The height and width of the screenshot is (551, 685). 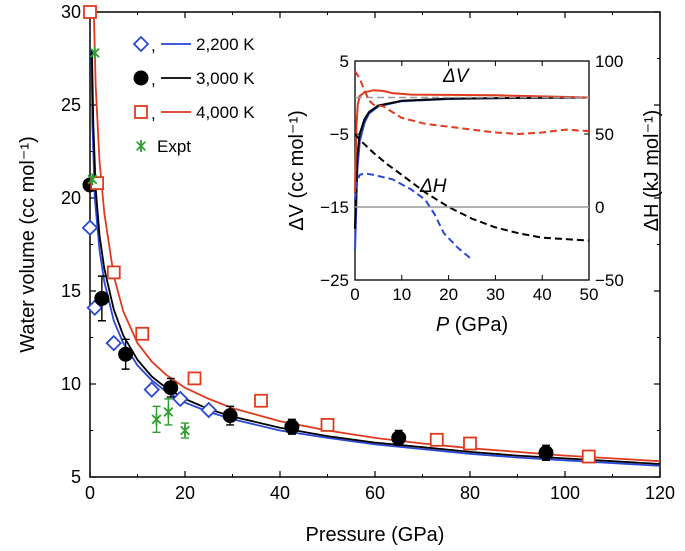 I want to click on inset-left-tick-label: −25, so click(x=334, y=280).